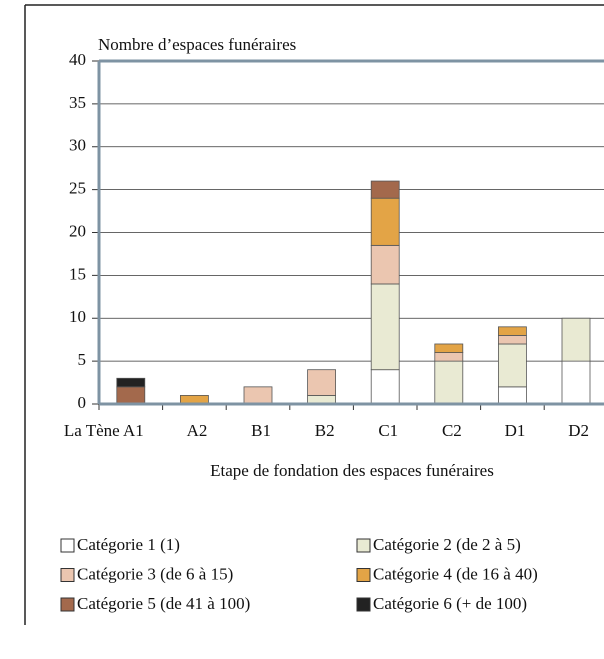 The image size is (604, 659). I want to click on legend-label: Catégorie 5 (de 41 à 100), so click(163, 603).